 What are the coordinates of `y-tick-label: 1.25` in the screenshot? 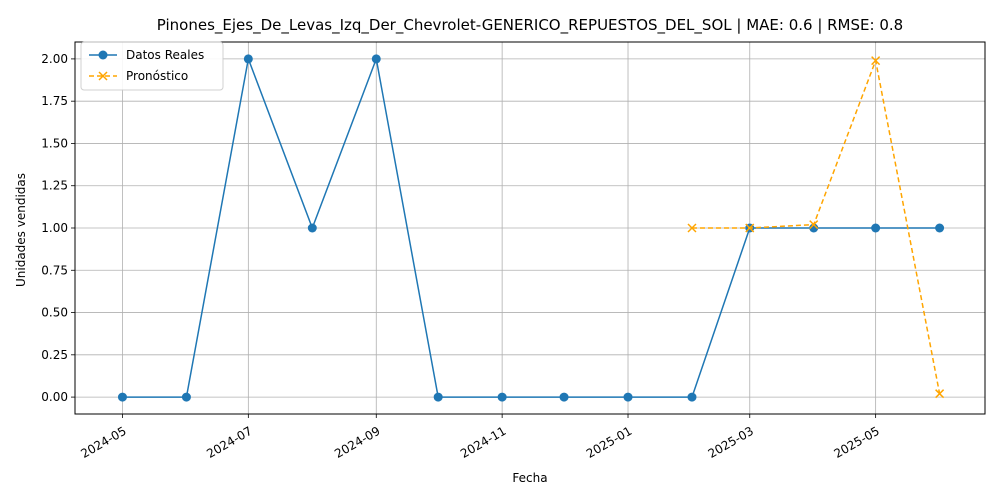 It's located at (54, 186).